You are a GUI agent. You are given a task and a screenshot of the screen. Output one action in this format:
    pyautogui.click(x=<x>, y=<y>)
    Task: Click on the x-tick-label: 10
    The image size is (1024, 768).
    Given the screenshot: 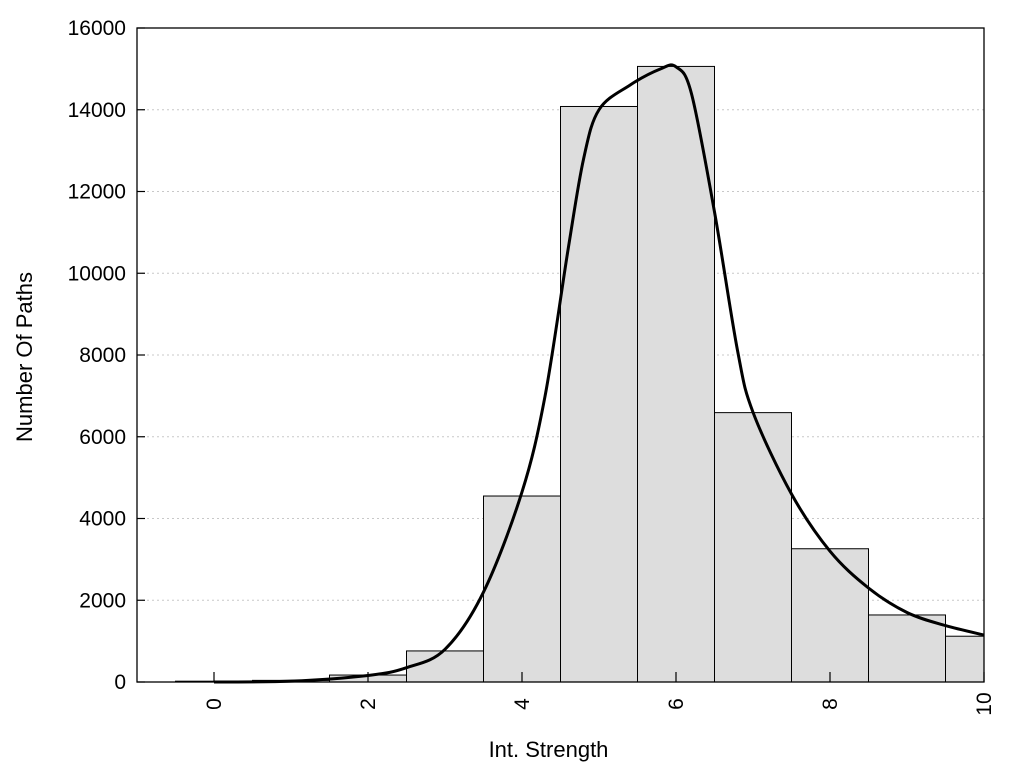 What is the action you would take?
    pyautogui.click(x=984, y=703)
    